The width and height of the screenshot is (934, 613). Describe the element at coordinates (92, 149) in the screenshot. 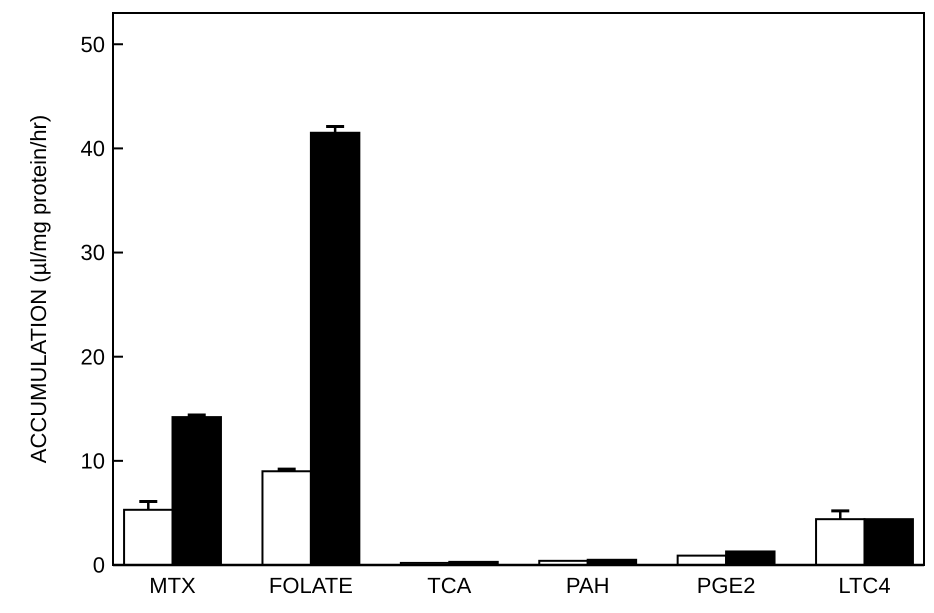

I see `y-tick-label: 40` at that location.